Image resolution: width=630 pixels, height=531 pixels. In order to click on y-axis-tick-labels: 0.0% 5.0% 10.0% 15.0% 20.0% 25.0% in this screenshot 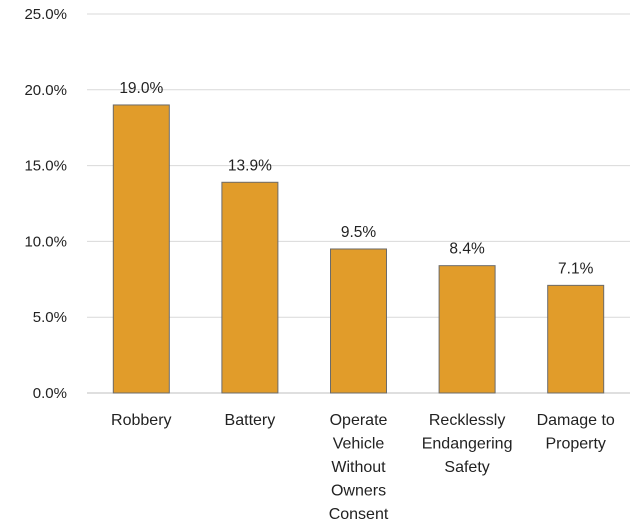, I will do `click(45, 204)`.